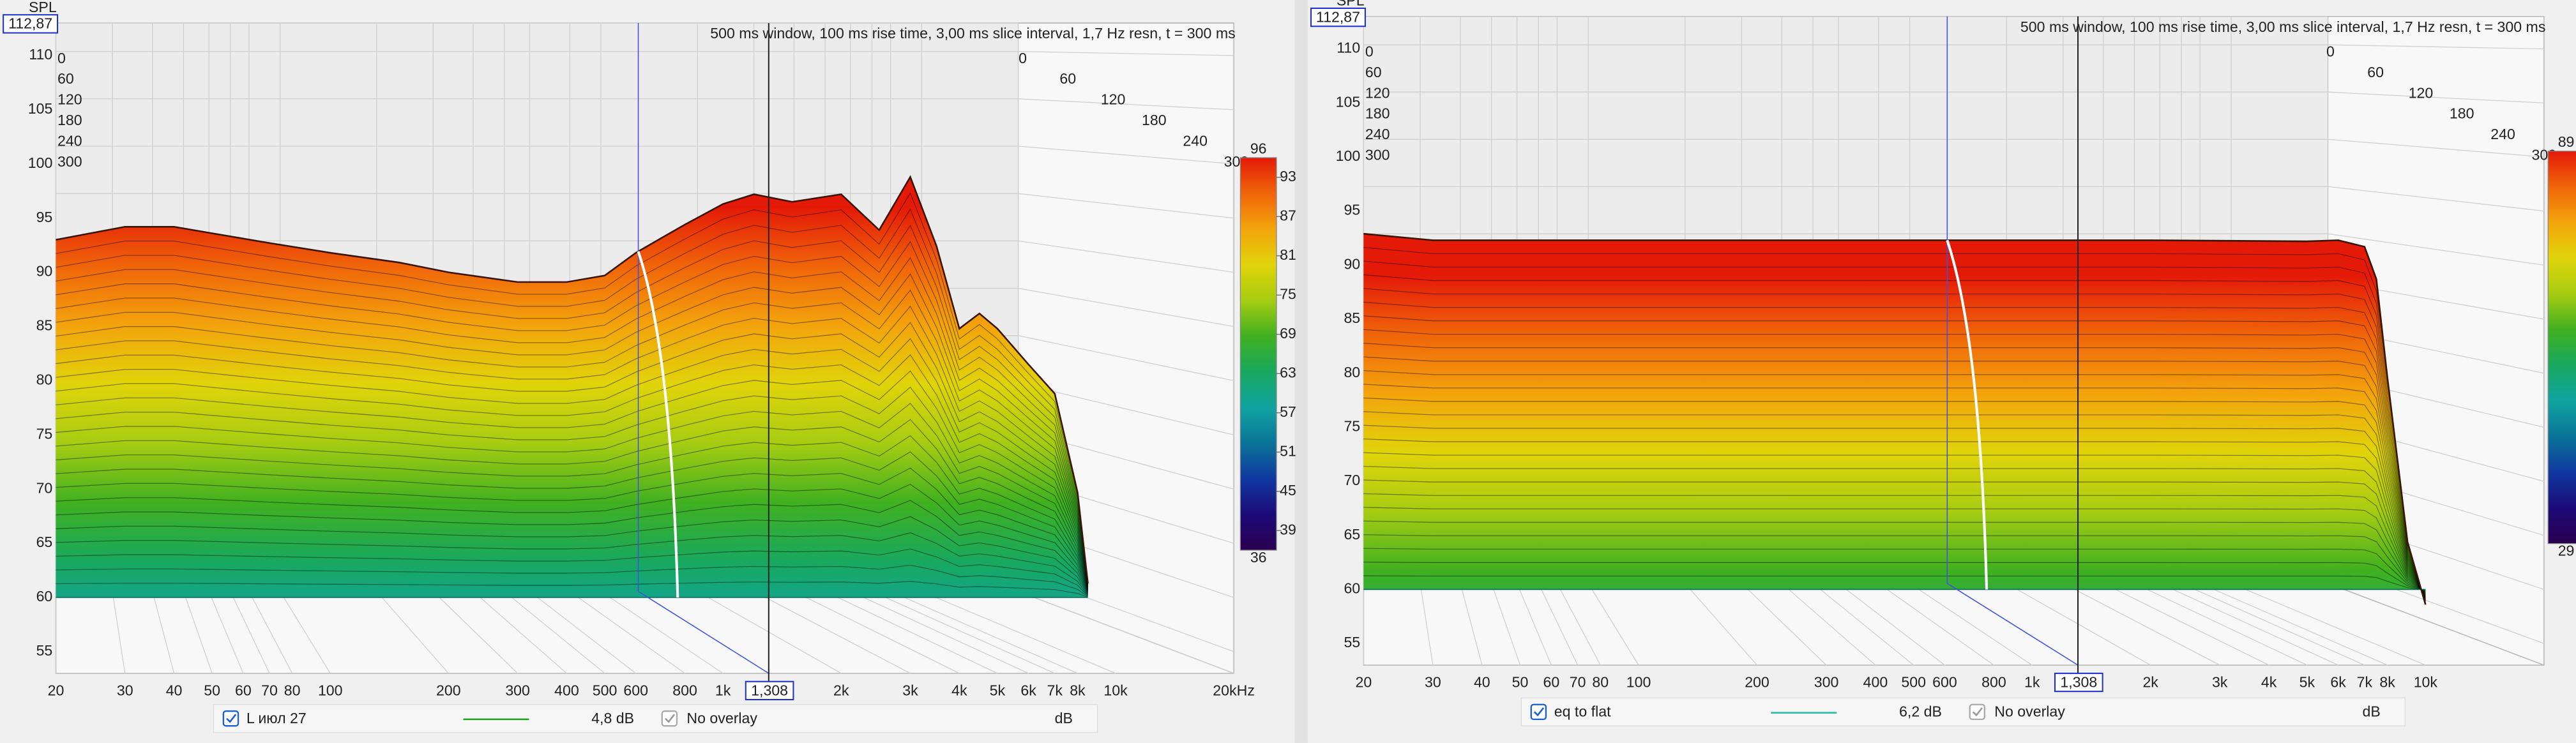  Describe the element at coordinates (1352, 263) in the screenshot. I see `y-tick-label: 90` at that location.